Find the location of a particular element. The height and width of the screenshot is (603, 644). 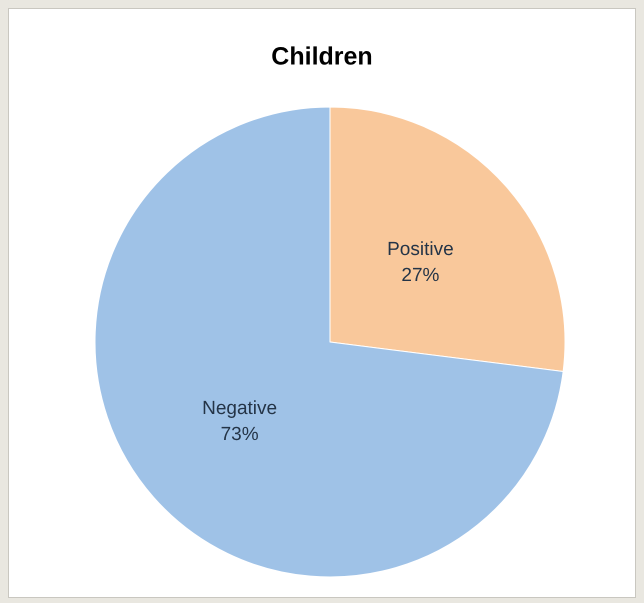

slice-label: Positive is located at coordinates (420, 249).